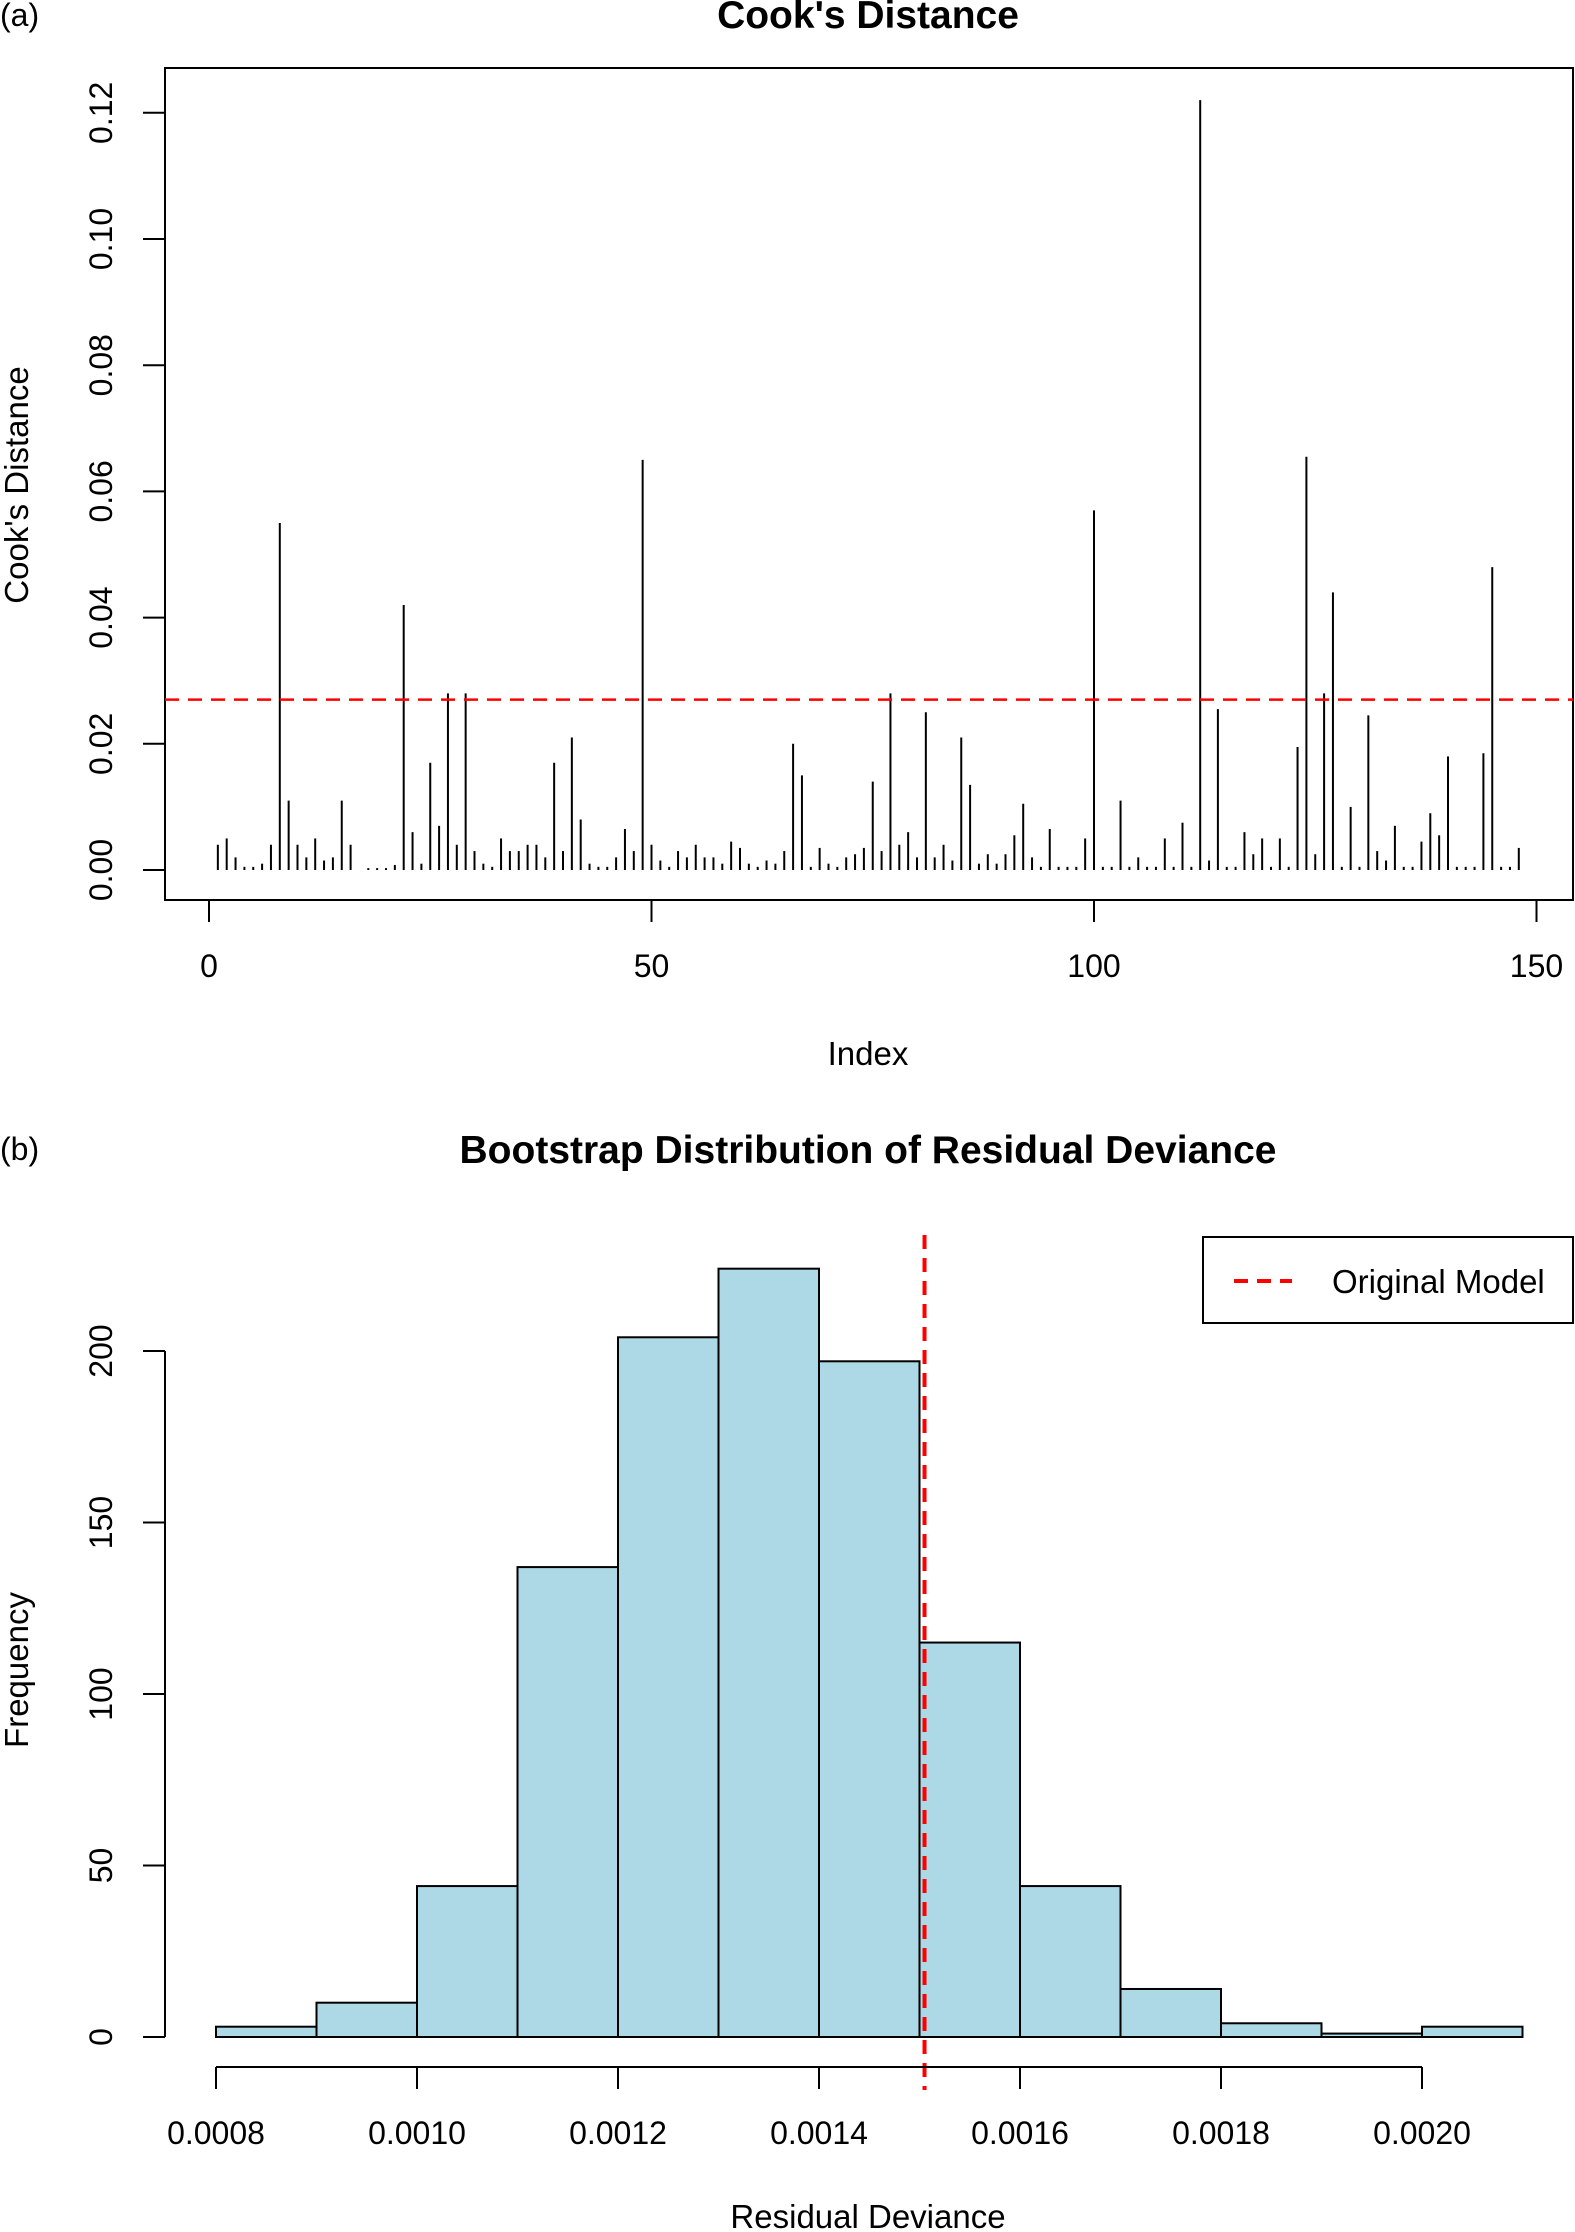  Describe the element at coordinates (1093, 966) in the screenshot. I see `x-tick-label: 100` at that location.